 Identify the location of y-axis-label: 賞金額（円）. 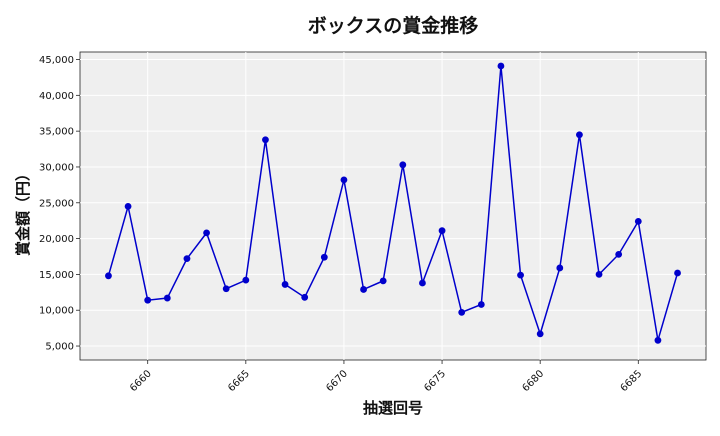
(23, 211).